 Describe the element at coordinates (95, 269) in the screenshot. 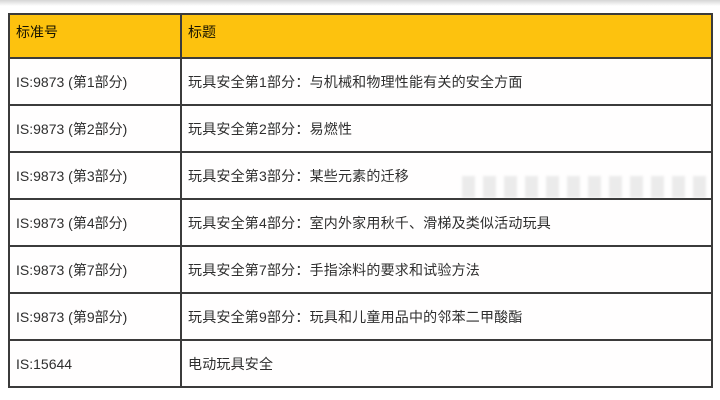

I see `standard-number-cell: IS:9873 (第7部分)` at that location.